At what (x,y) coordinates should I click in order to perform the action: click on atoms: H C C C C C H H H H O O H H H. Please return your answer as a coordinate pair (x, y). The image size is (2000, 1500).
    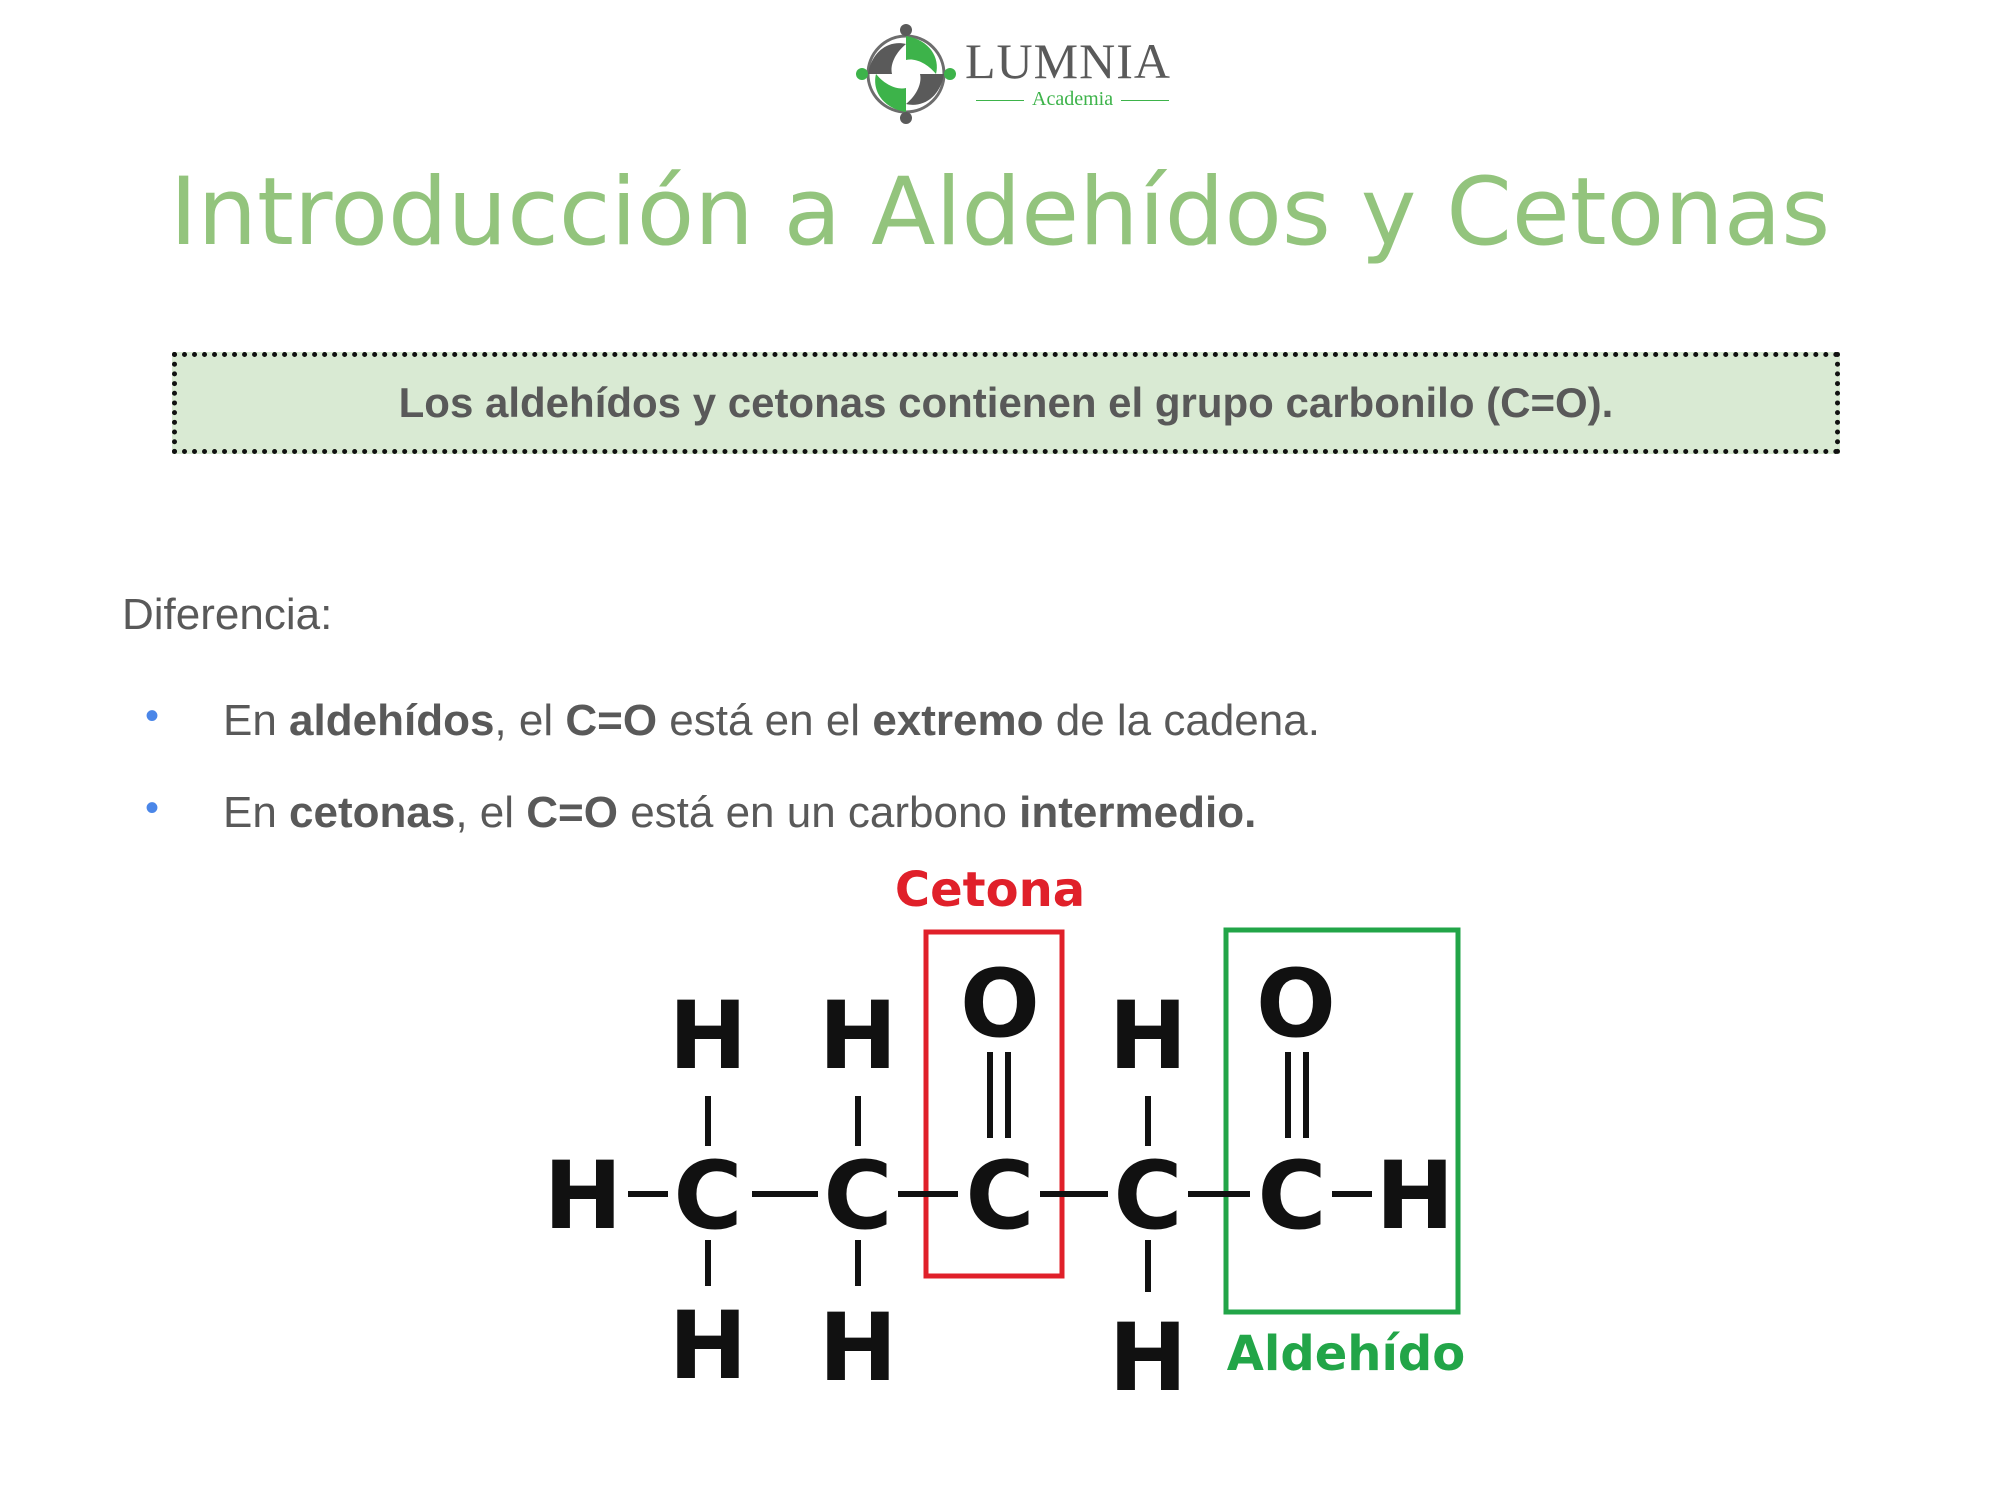
    Looking at the image, I should click on (999, 1181).